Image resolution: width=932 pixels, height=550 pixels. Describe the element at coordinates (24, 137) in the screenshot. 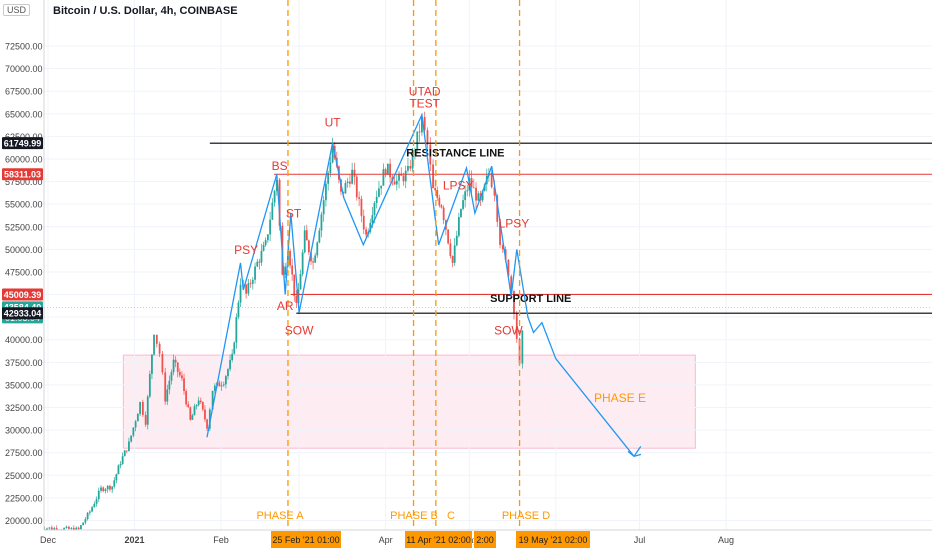

I see `y-tick-label: 62500.00` at that location.